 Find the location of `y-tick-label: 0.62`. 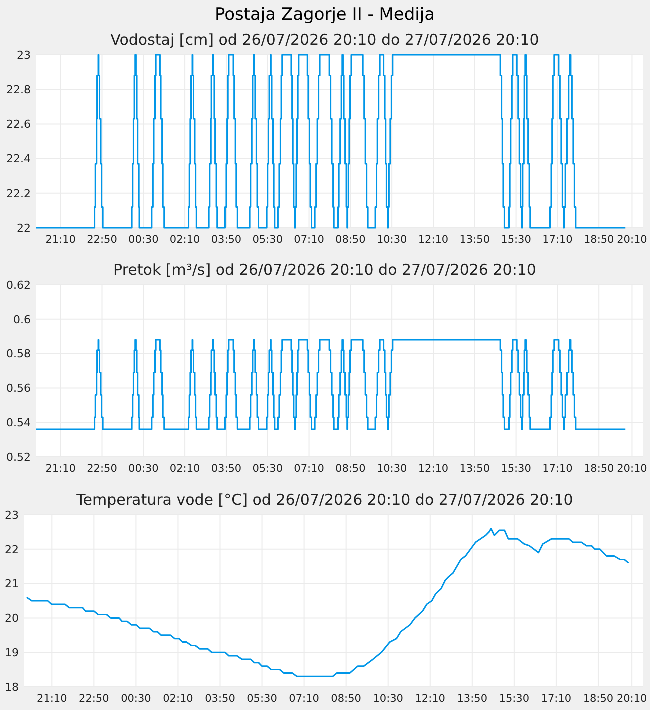

y-tick-label: 0.62 is located at coordinates (18, 285).